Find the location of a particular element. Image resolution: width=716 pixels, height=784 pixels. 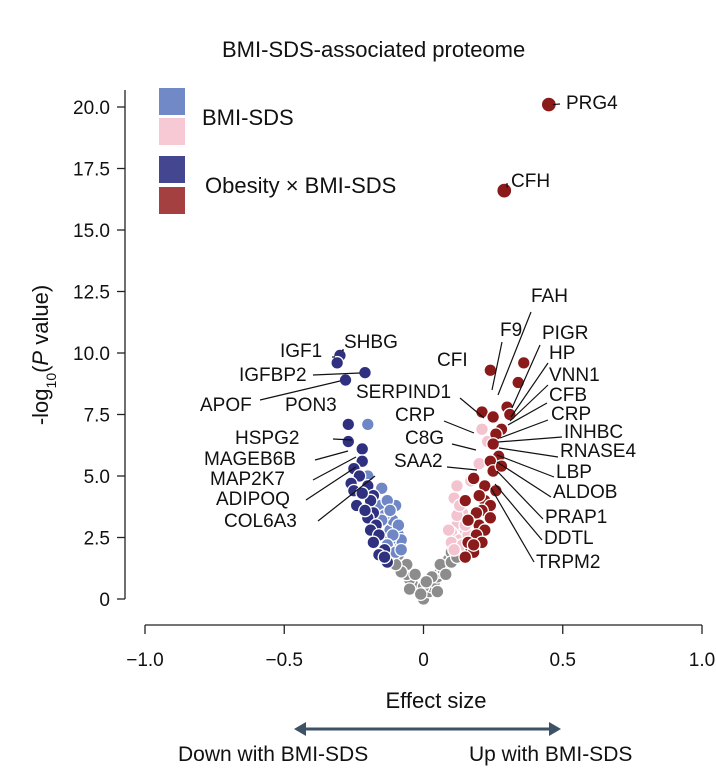

data-point-cfh is located at coordinates (504, 190).